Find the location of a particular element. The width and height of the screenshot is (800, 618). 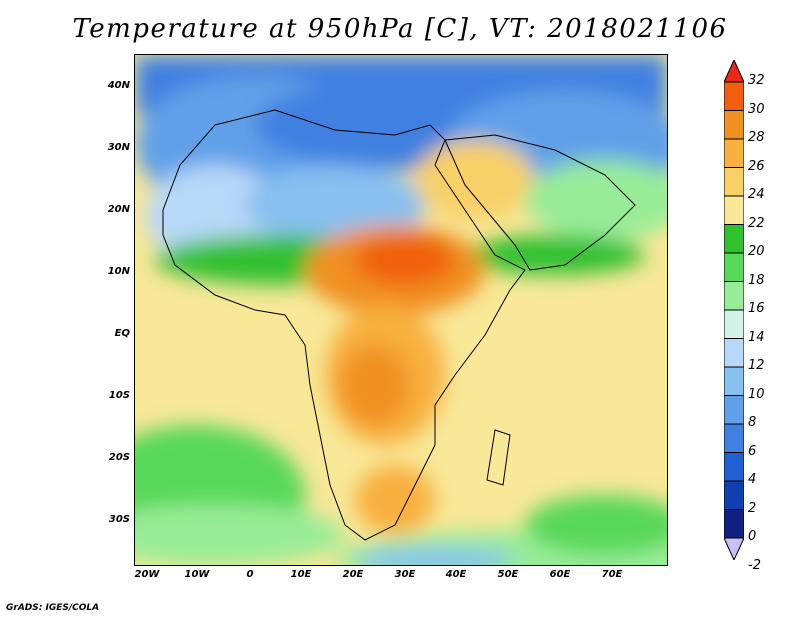

colorbar-label: 26 is located at coordinates (756, 166).